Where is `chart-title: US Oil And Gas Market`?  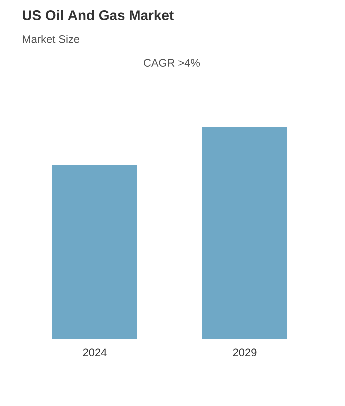
chart-title: US Oil And Gas Market is located at coordinates (98, 15).